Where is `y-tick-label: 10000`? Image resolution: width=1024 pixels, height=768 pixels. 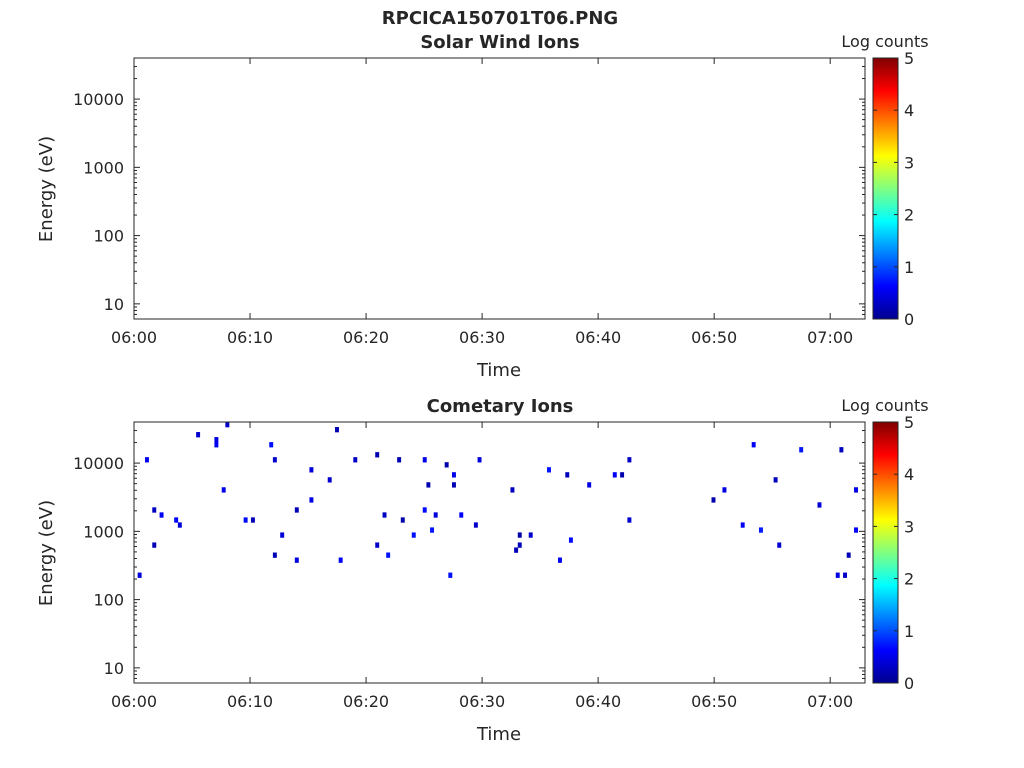 y-tick-label: 10000 is located at coordinates (98, 463).